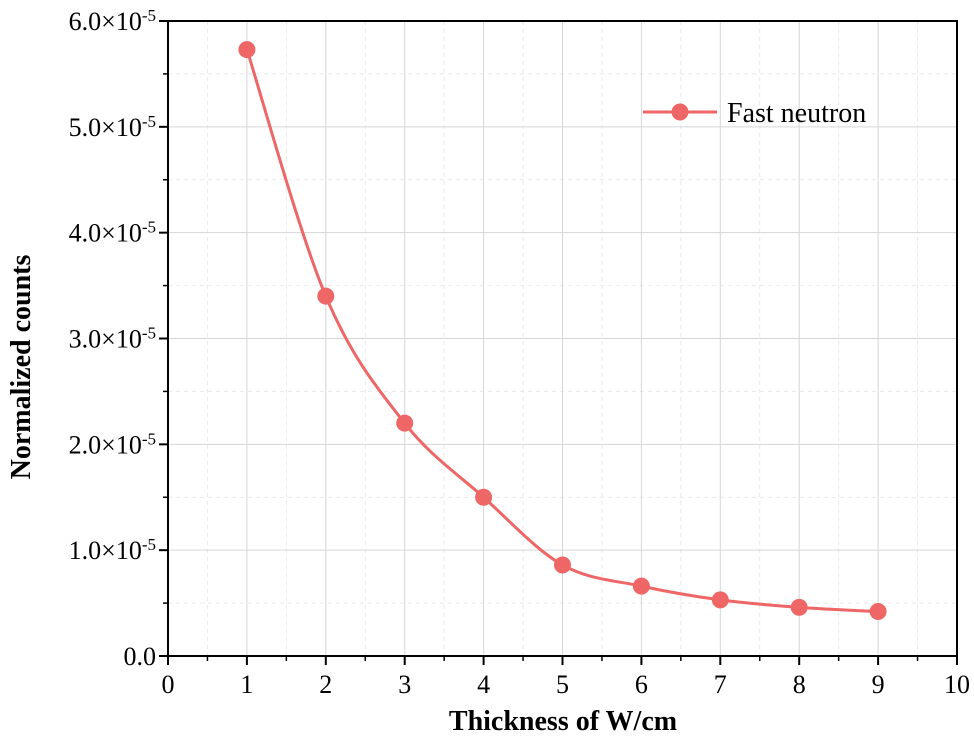 This screenshot has width=974, height=742. What do you see at coordinates (112, 338) in the screenshot?
I see `y-tick-label: 3.0×10⁻⁵` at bounding box center [112, 338].